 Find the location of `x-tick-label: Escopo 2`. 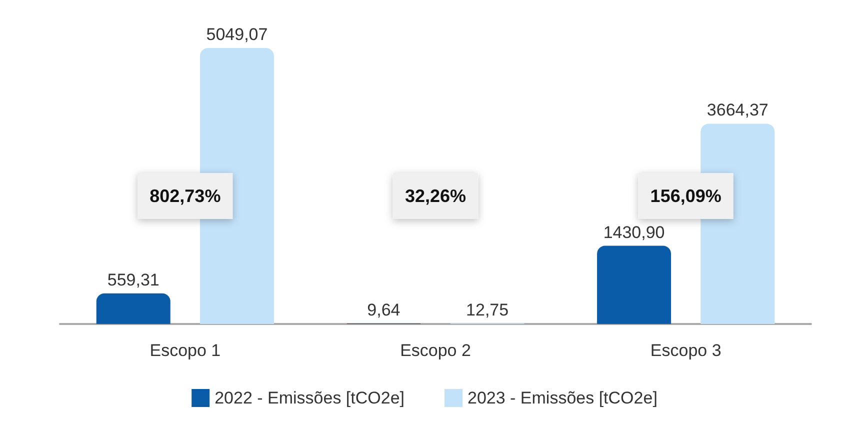

x-tick-label: Escopo 2 is located at coordinates (435, 350).